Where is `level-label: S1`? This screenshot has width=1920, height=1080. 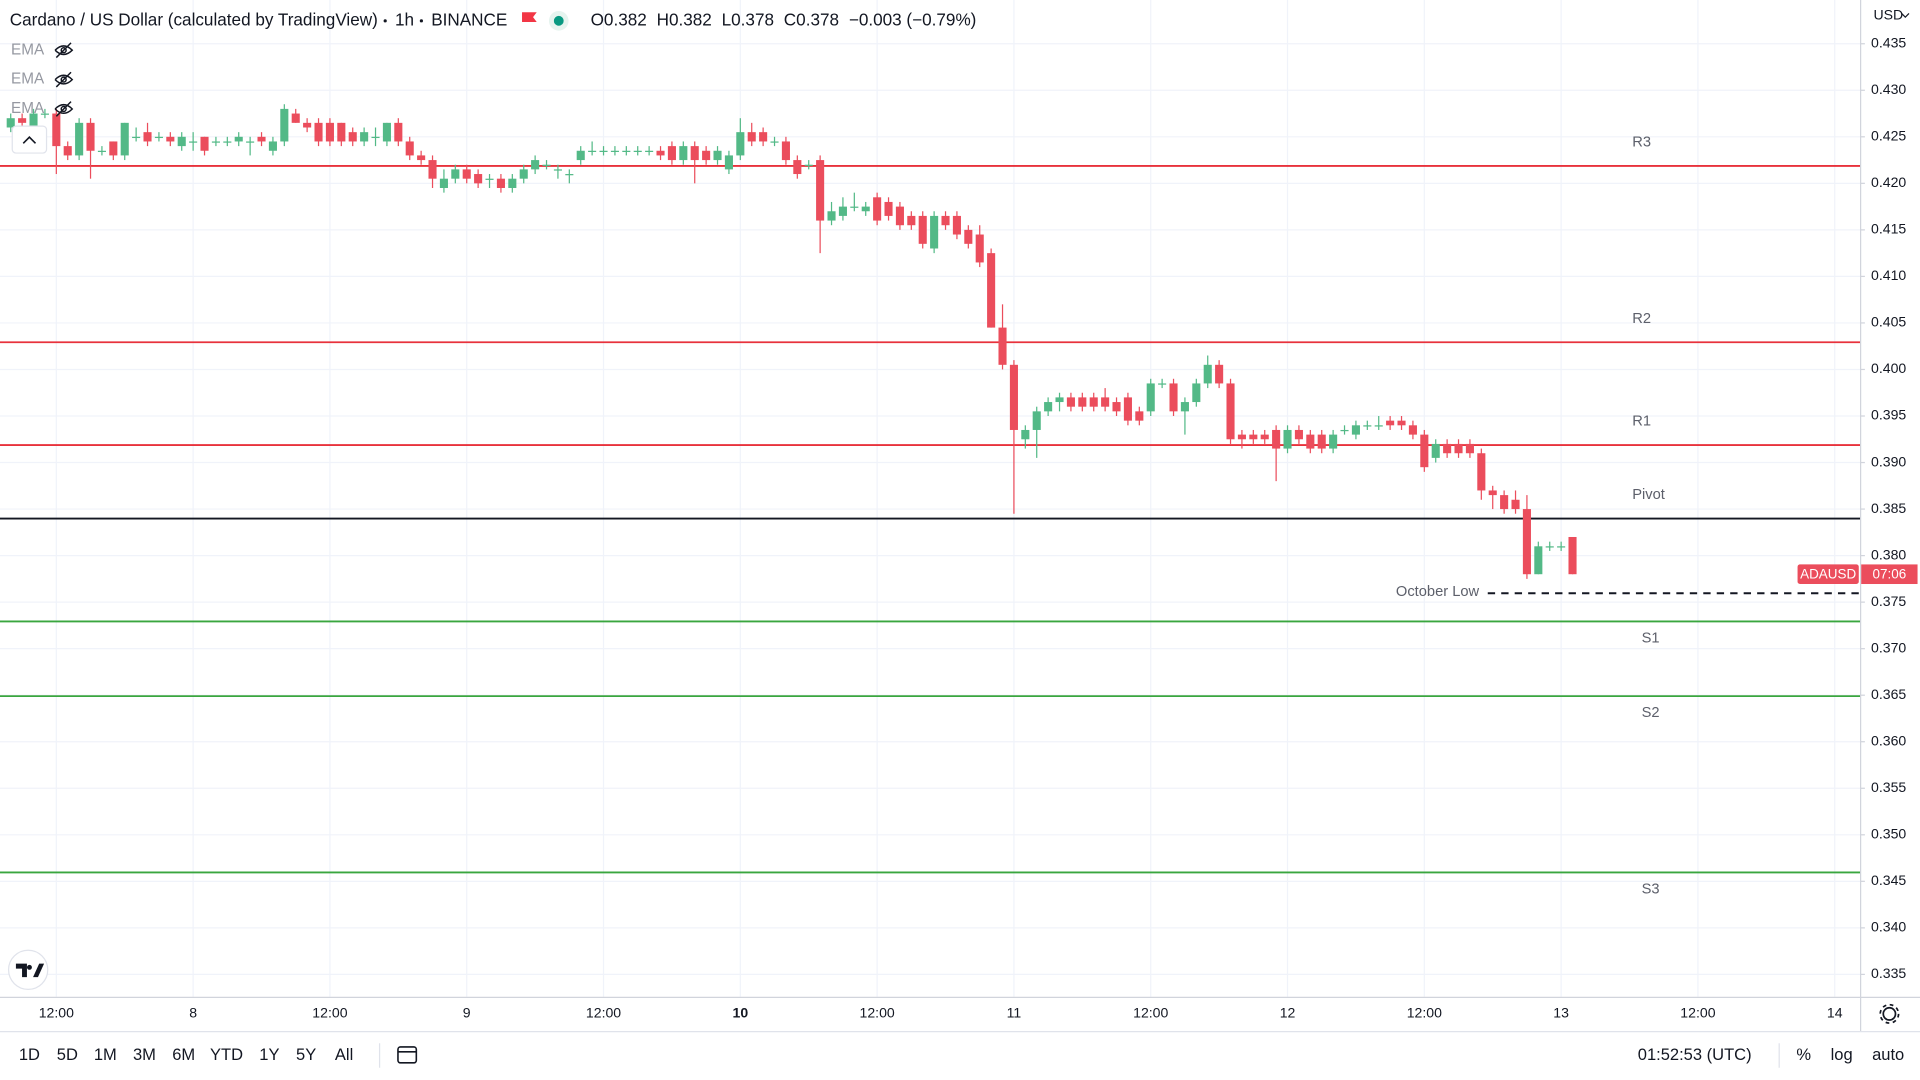 level-label: S1 is located at coordinates (1651, 638).